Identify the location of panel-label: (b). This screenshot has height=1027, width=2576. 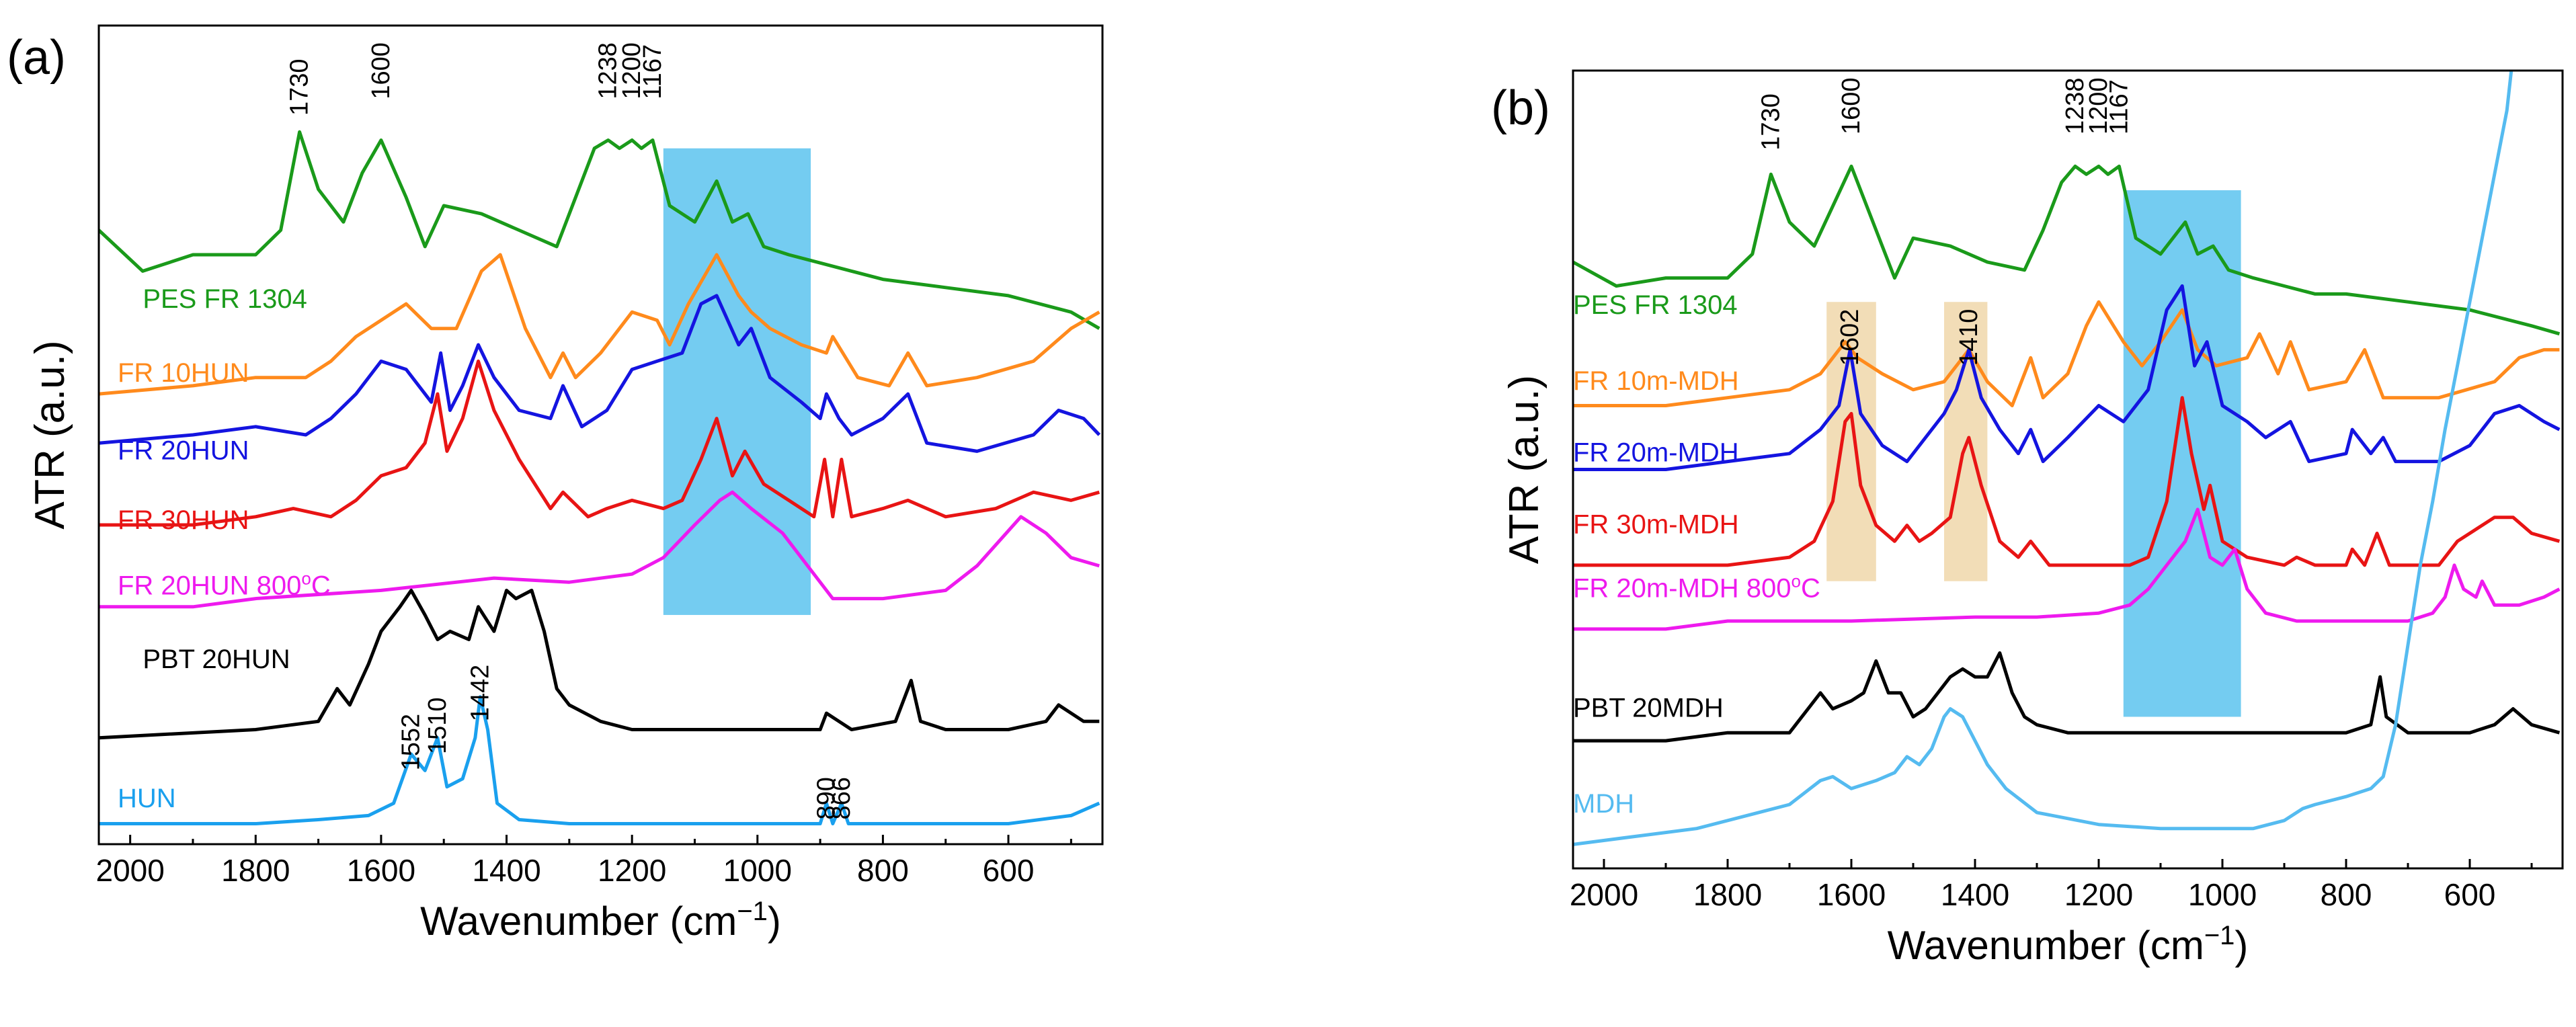
(1520, 108).